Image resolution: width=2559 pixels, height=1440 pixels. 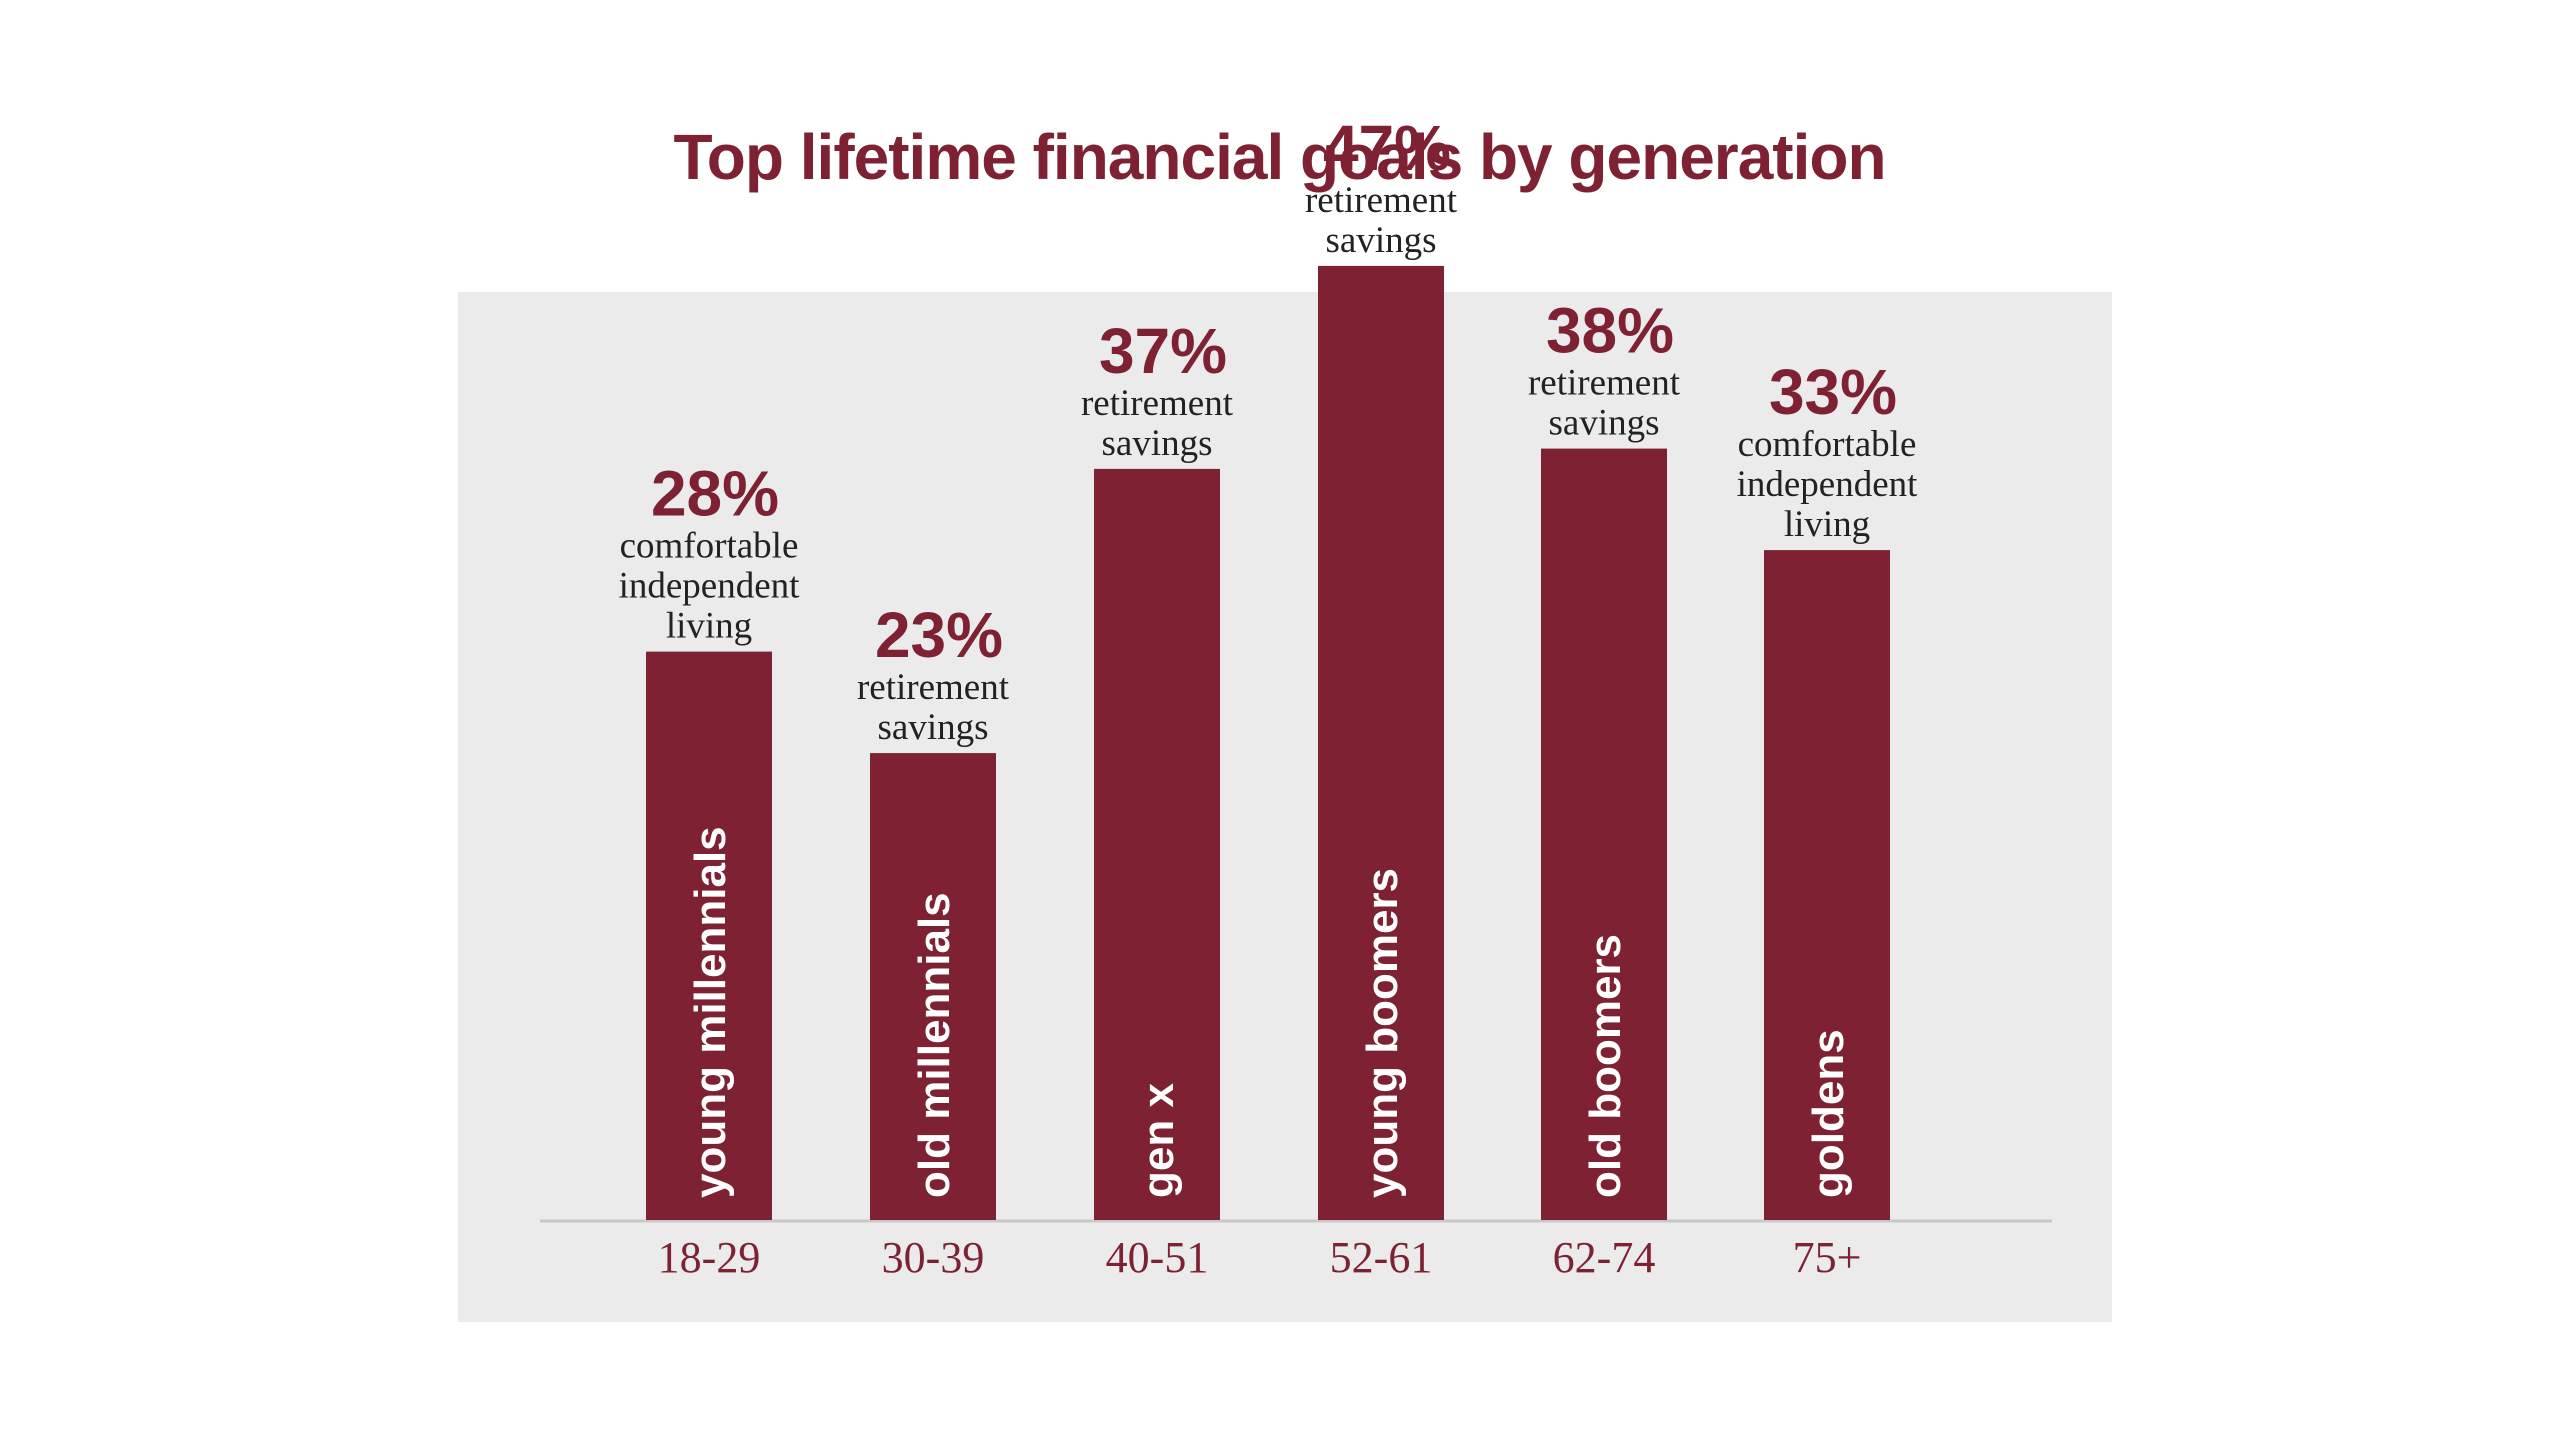 What do you see at coordinates (1610, 331) in the screenshot?
I see `value-label: 38%` at bounding box center [1610, 331].